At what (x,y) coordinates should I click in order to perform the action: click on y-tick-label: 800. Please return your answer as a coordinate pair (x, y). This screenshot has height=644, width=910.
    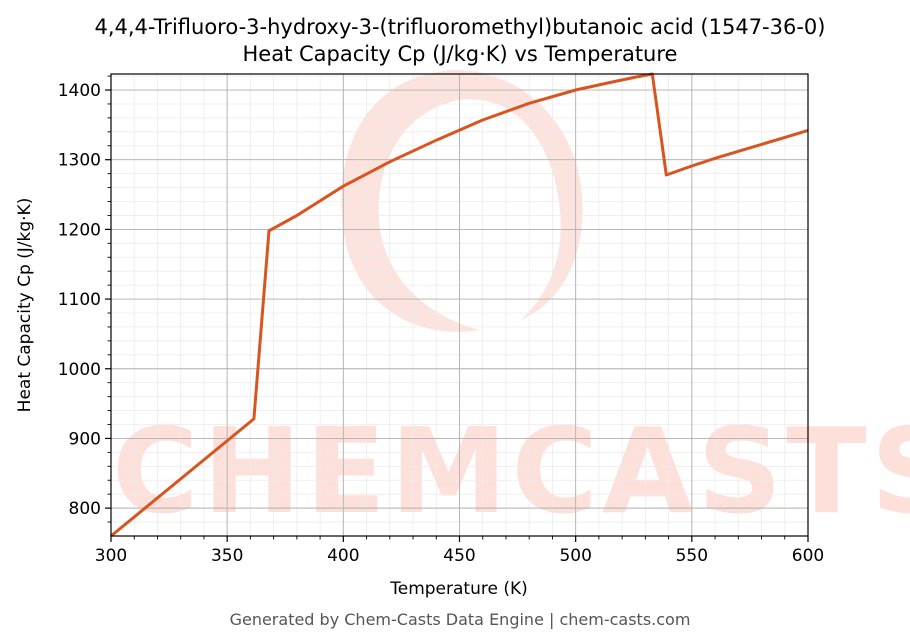
    Looking at the image, I should click on (85, 509).